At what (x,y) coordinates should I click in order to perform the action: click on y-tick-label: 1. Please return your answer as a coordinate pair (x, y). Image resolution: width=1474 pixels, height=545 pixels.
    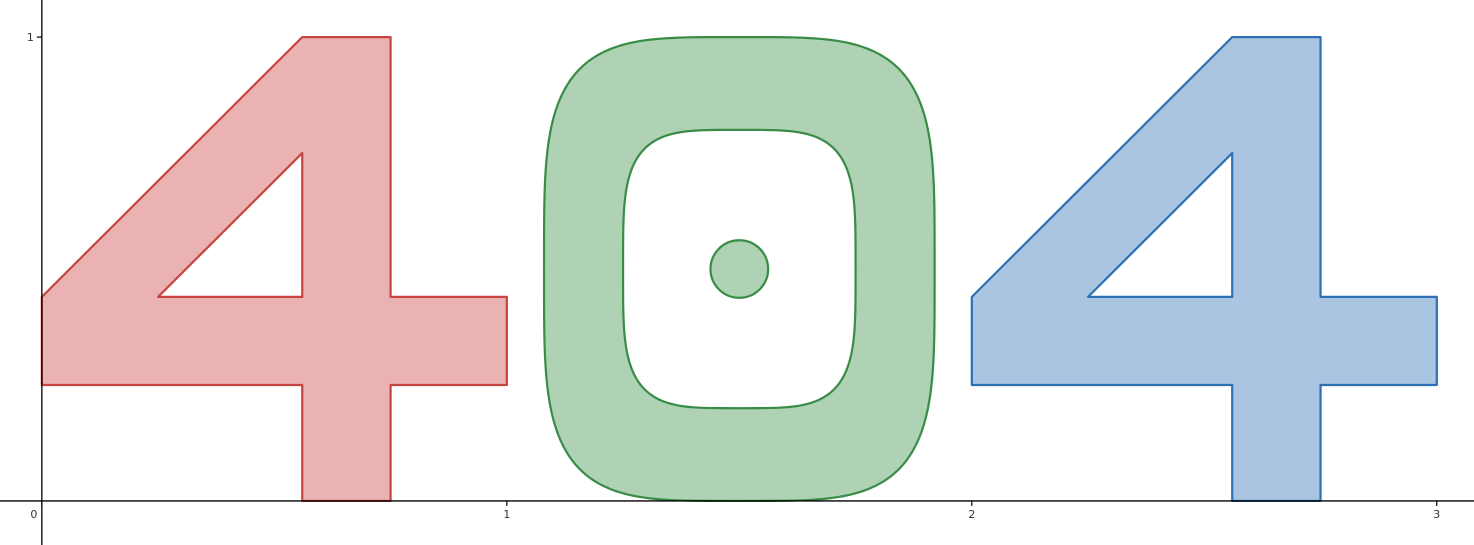
    Looking at the image, I should click on (30, 37).